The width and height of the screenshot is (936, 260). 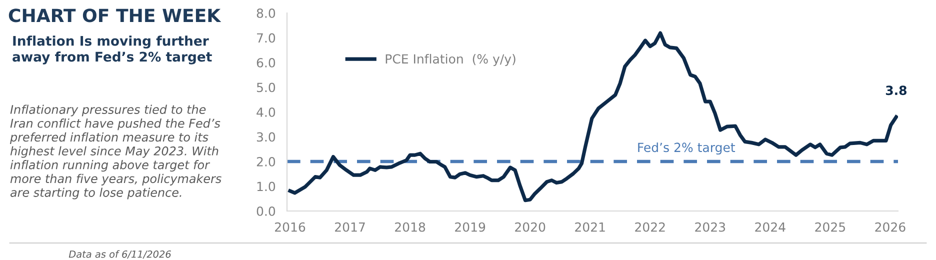 What do you see at coordinates (266, 161) in the screenshot?
I see `y-tick-label: 2.0` at bounding box center [266, 161].